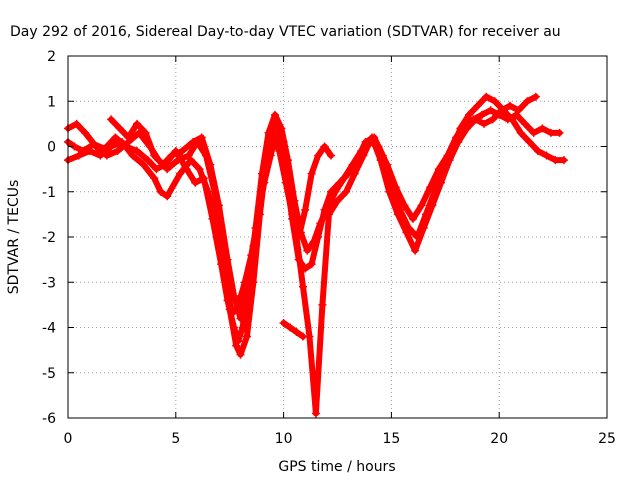 Image resolution: width=640 pixels, height=480 pixels. Describe the element at coordinates (49, 238) in the screenshot. I see `y-tick-label: -2` at that location.